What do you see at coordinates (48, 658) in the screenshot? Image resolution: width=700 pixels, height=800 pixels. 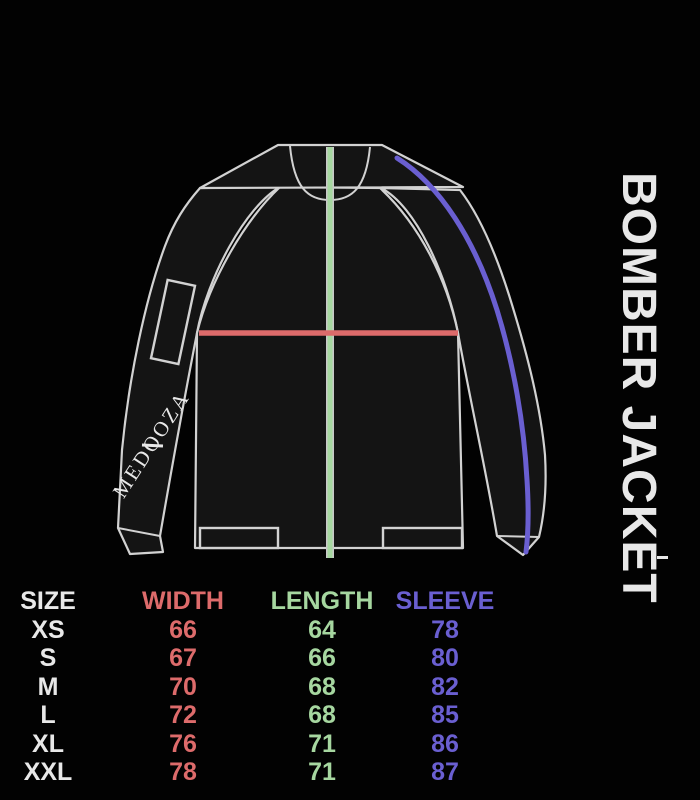 I see `cell-size: S` at bounding box center [48, 658].